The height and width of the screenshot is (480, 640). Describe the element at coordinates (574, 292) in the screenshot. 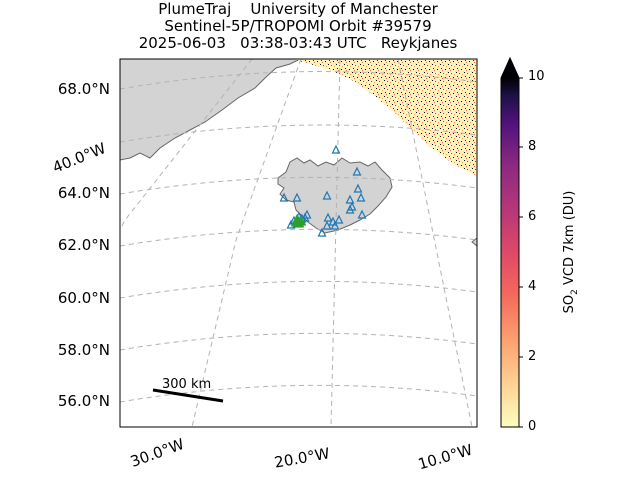

I see `colorbar-label-subscript: 2` at that location.